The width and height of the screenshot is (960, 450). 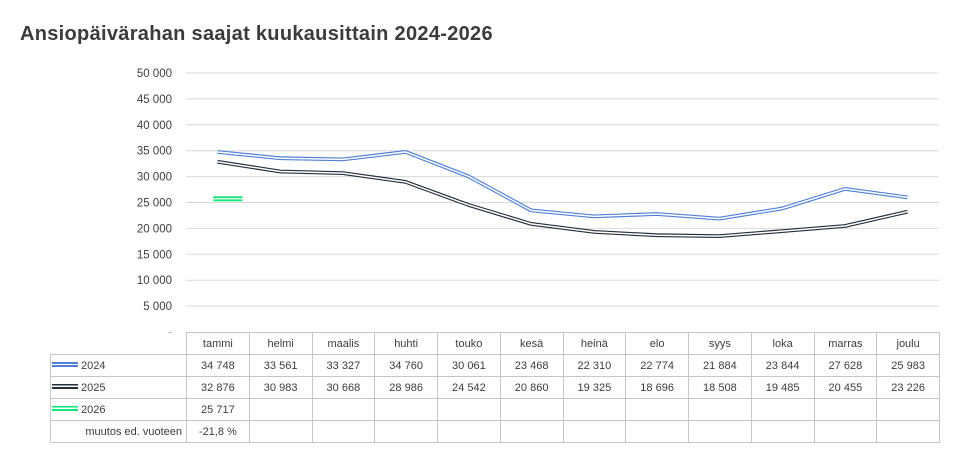 I want to click on table-cell: 20 860, so click(x=531, y=387).